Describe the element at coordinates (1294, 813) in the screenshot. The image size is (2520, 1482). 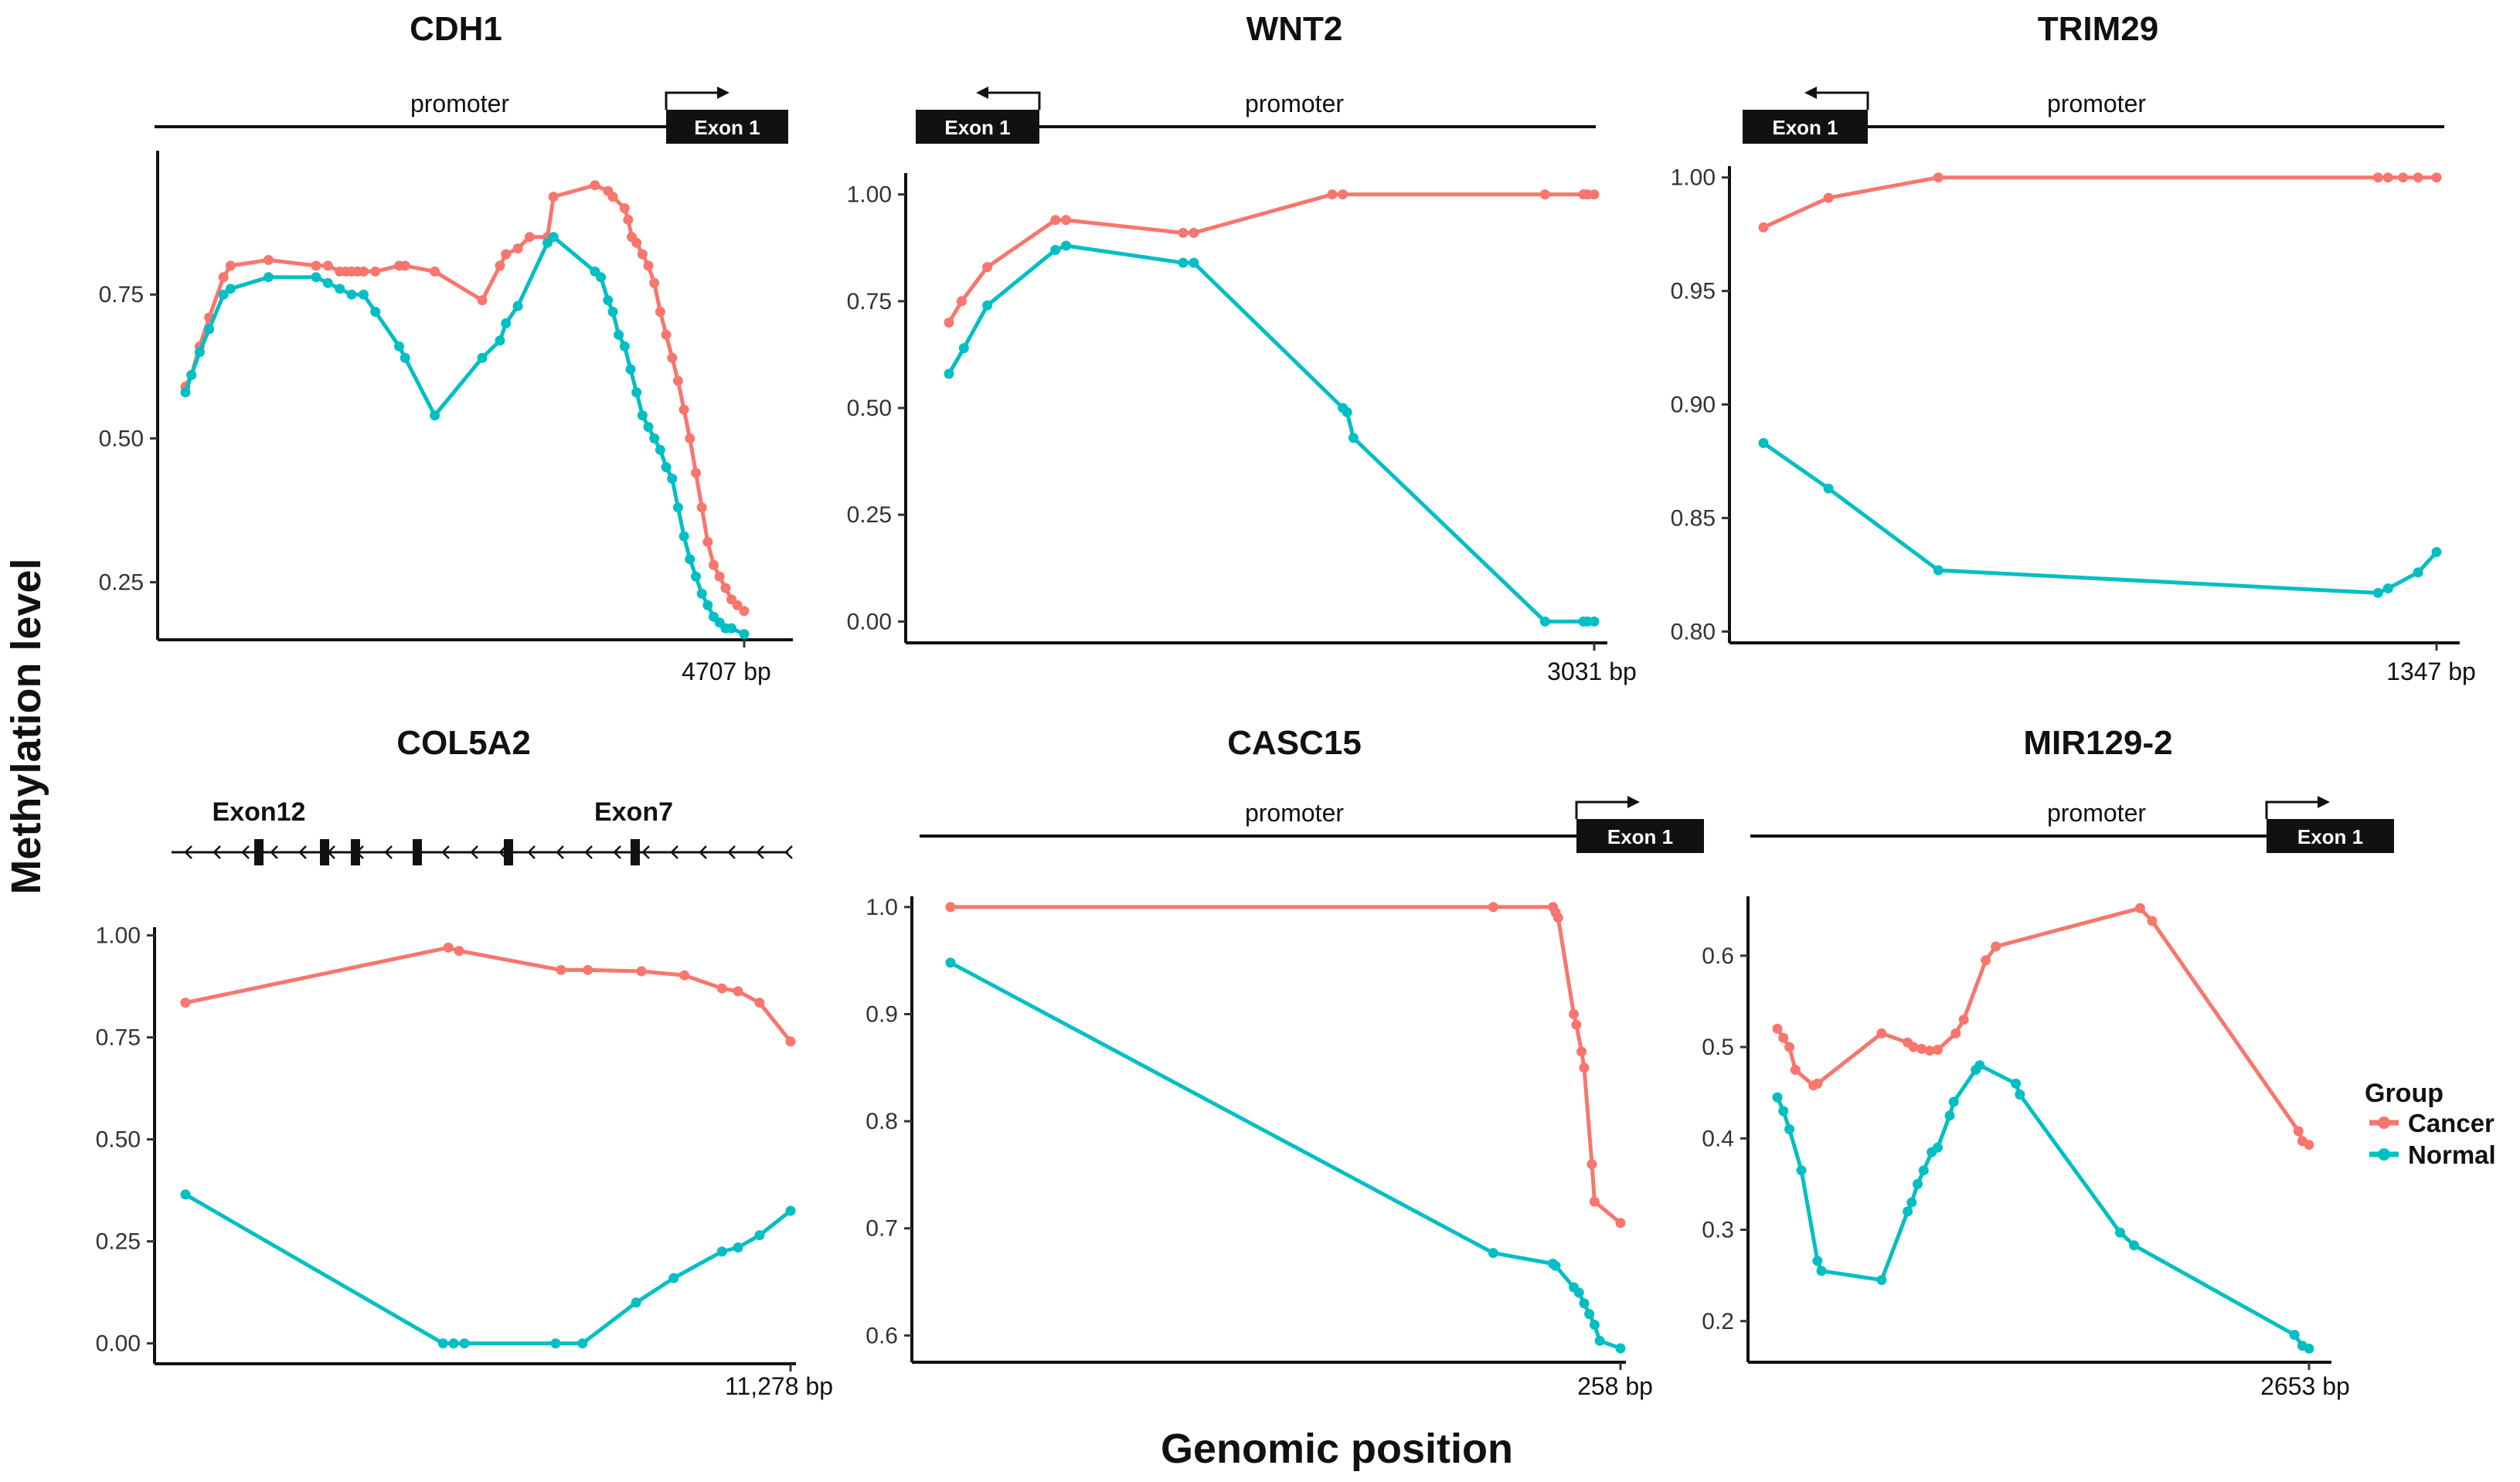
I see `promoter-label: promoter` at that location.